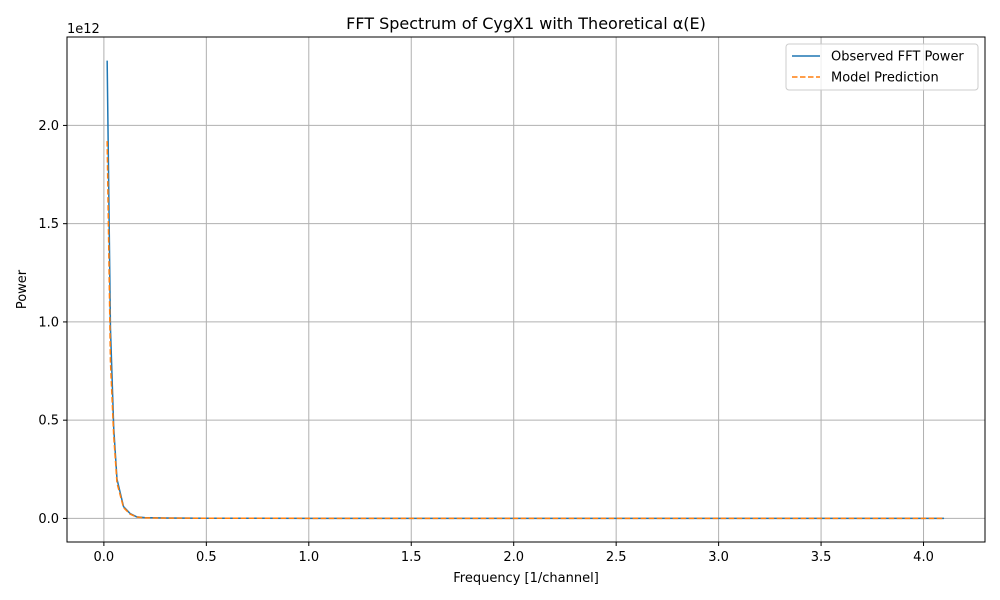  What do you see at coordinates (104, 557) in the screenshot?
I see `x-tick-label: 0.0` at bounding box center [104, 557].